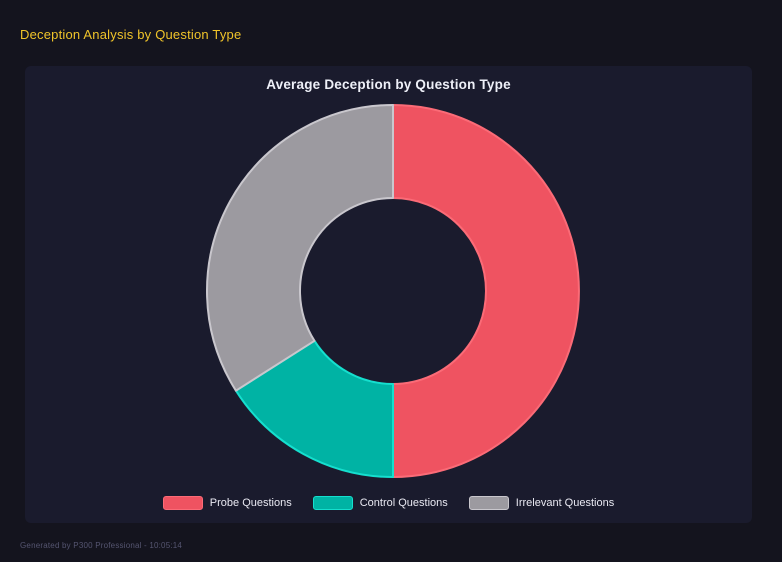 The image size is (782, 562). Describe the element at coordinates (250, 503) in the screenshot. I see `legend-label: Probe Questions` at that location.